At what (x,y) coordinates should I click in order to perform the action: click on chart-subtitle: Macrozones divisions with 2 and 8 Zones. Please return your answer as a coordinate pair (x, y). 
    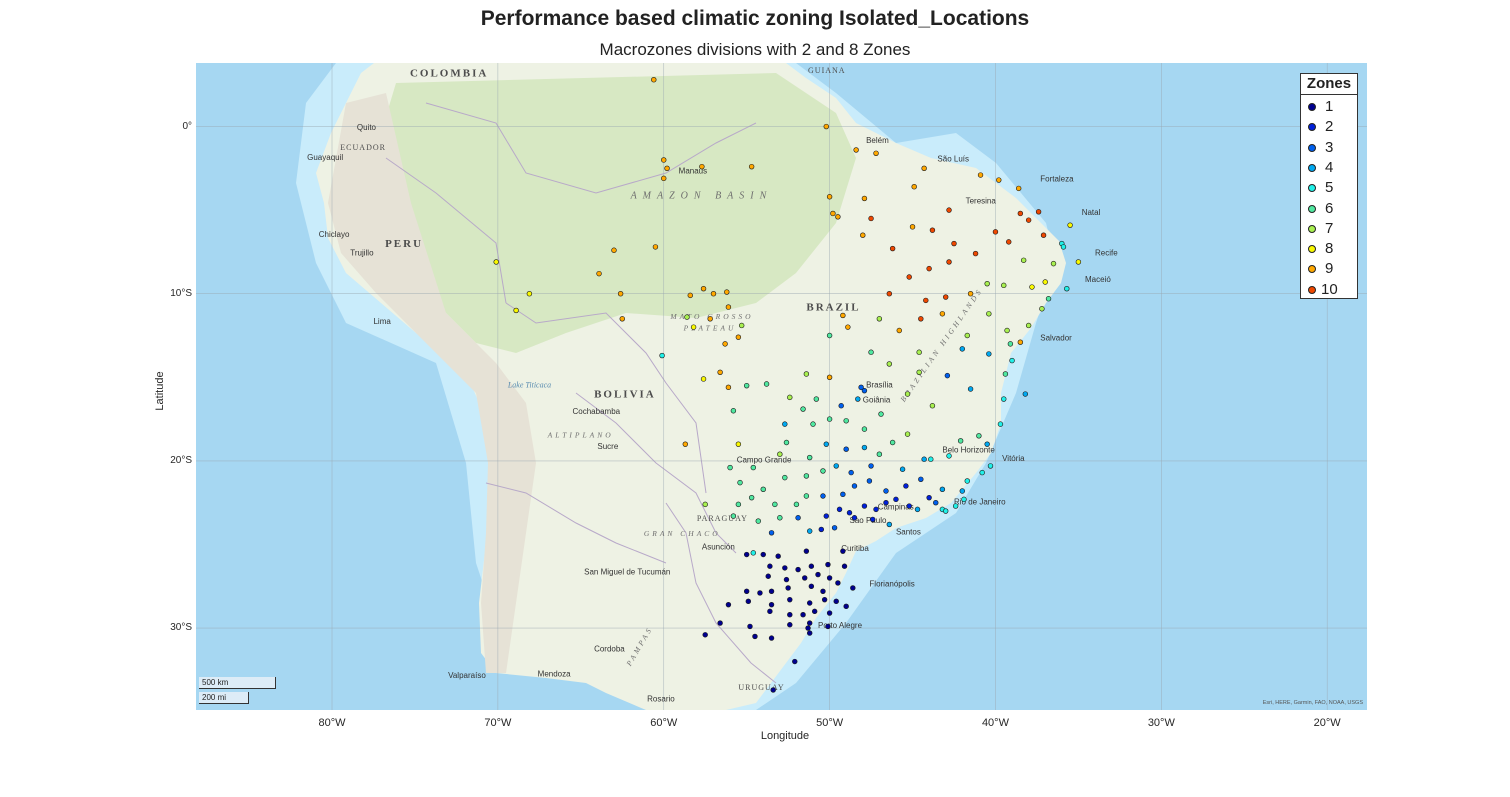
    Looking at the image, I should click on (755, 49).